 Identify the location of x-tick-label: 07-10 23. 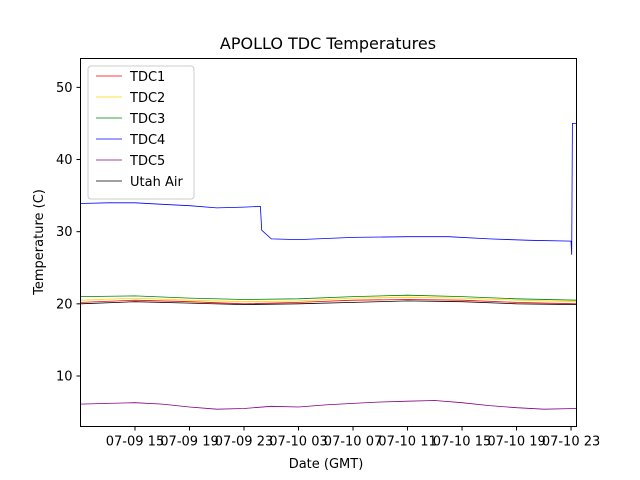
(571, 442).